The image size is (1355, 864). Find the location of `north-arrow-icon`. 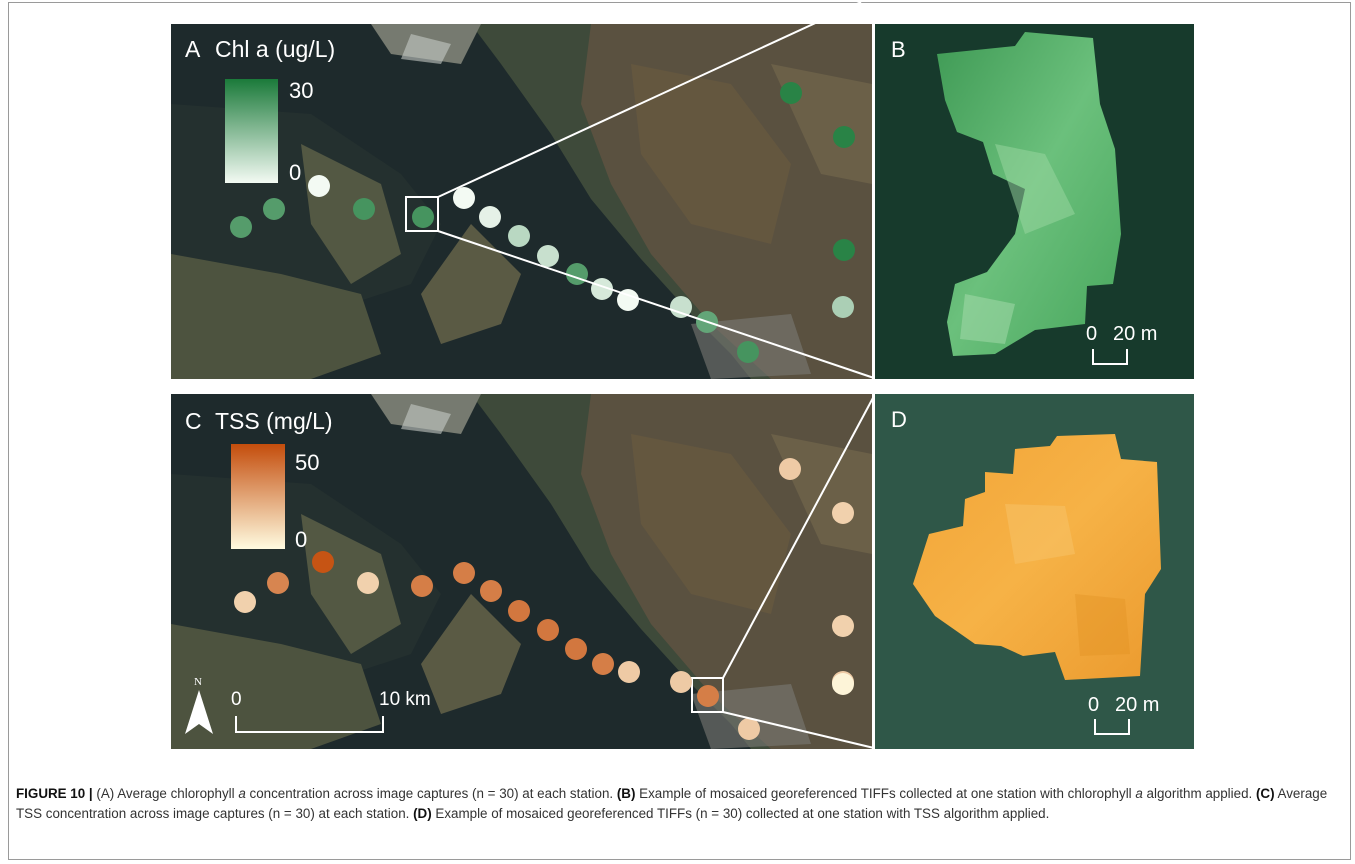

north-arrow-icon is located at coordinates (199, 712).